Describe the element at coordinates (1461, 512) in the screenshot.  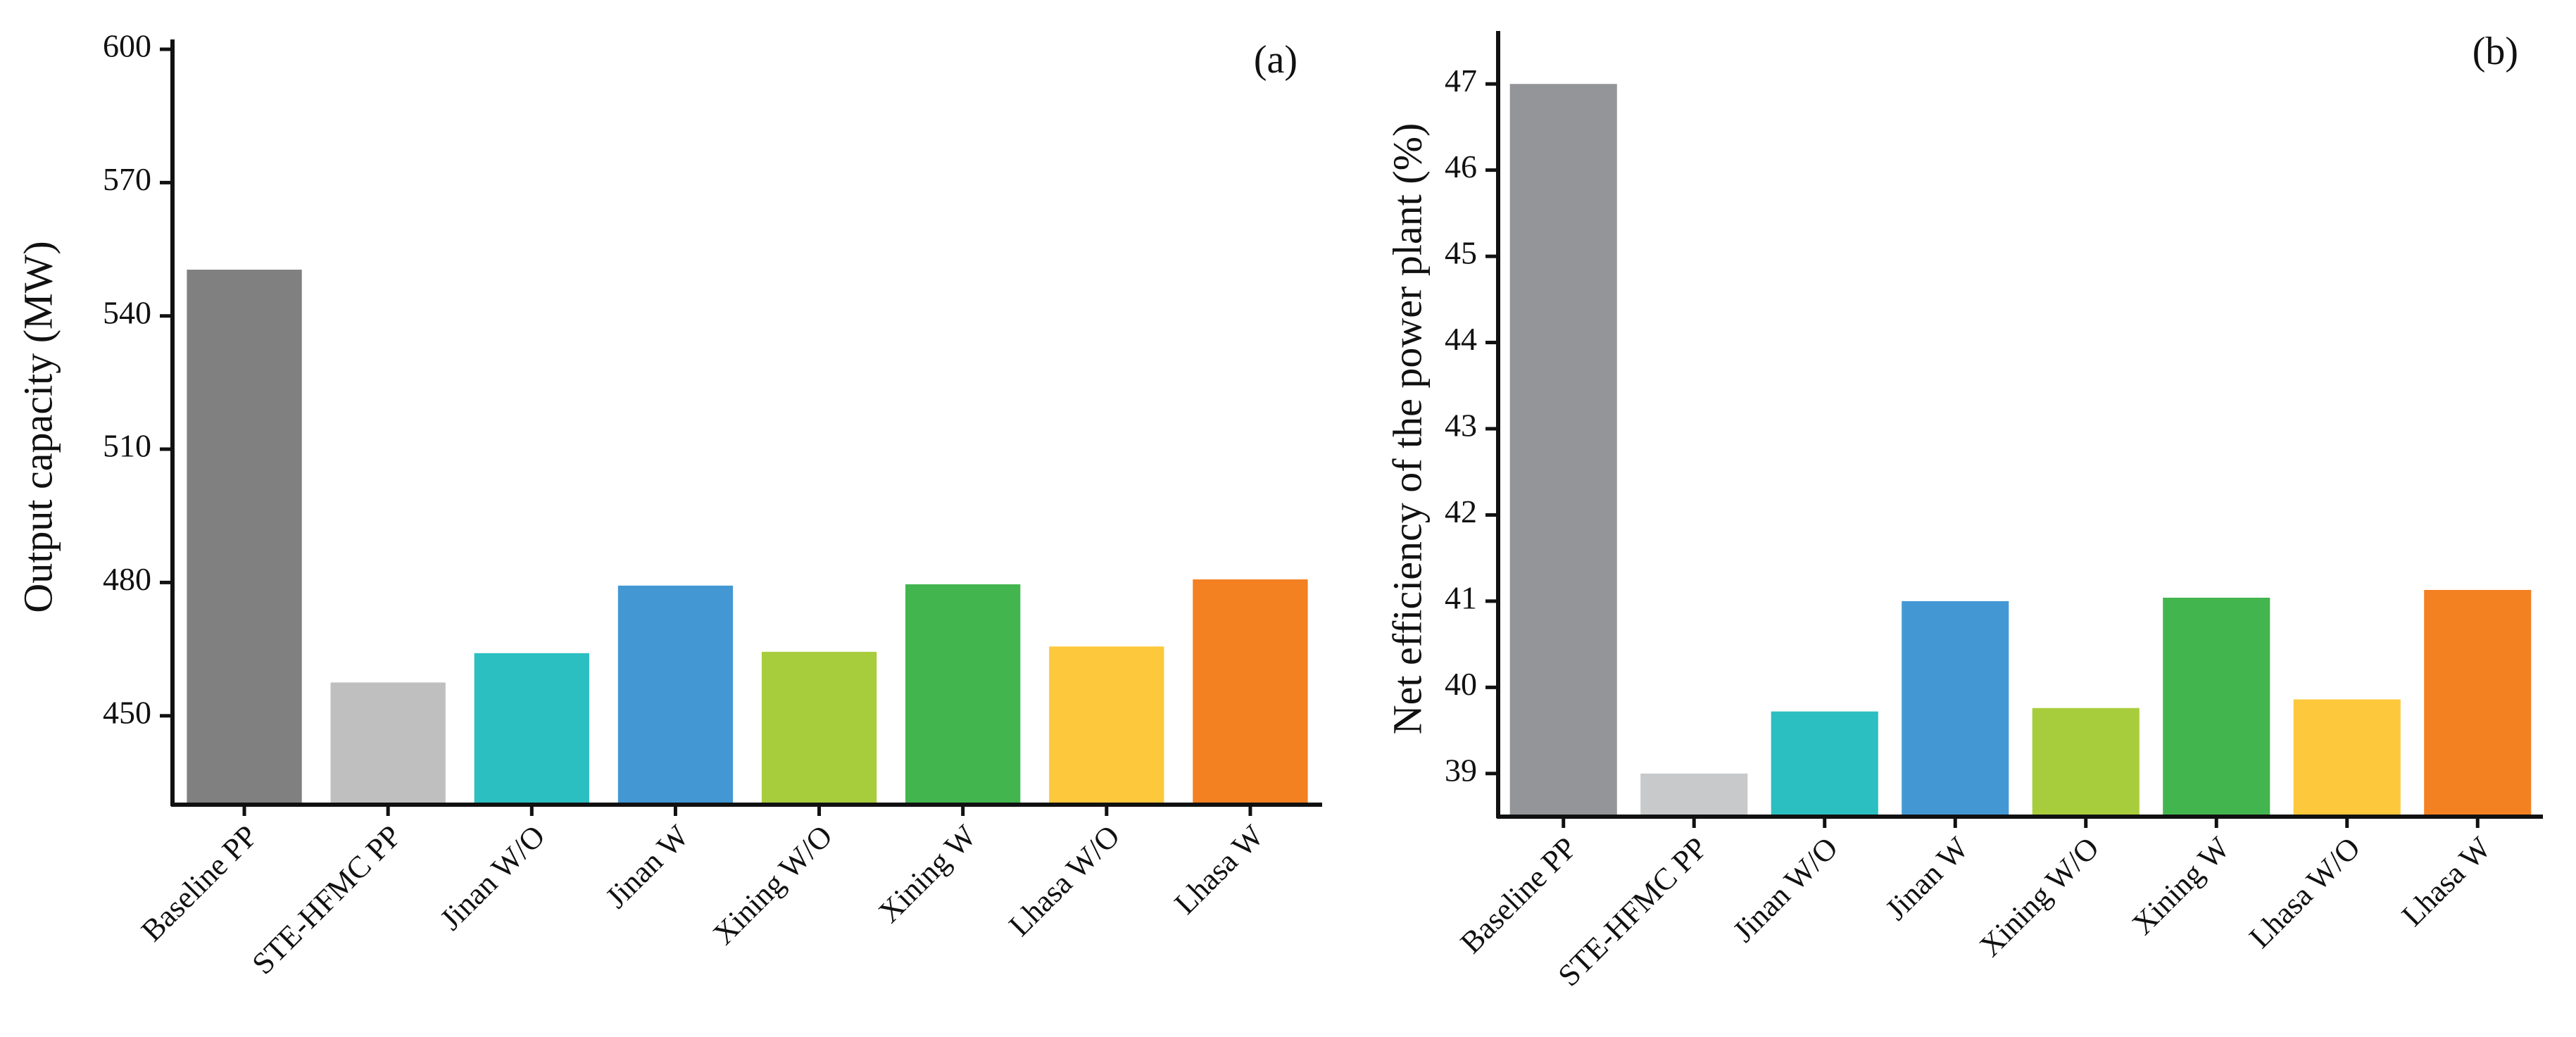
I see `y-tick-label: 42` at that location.